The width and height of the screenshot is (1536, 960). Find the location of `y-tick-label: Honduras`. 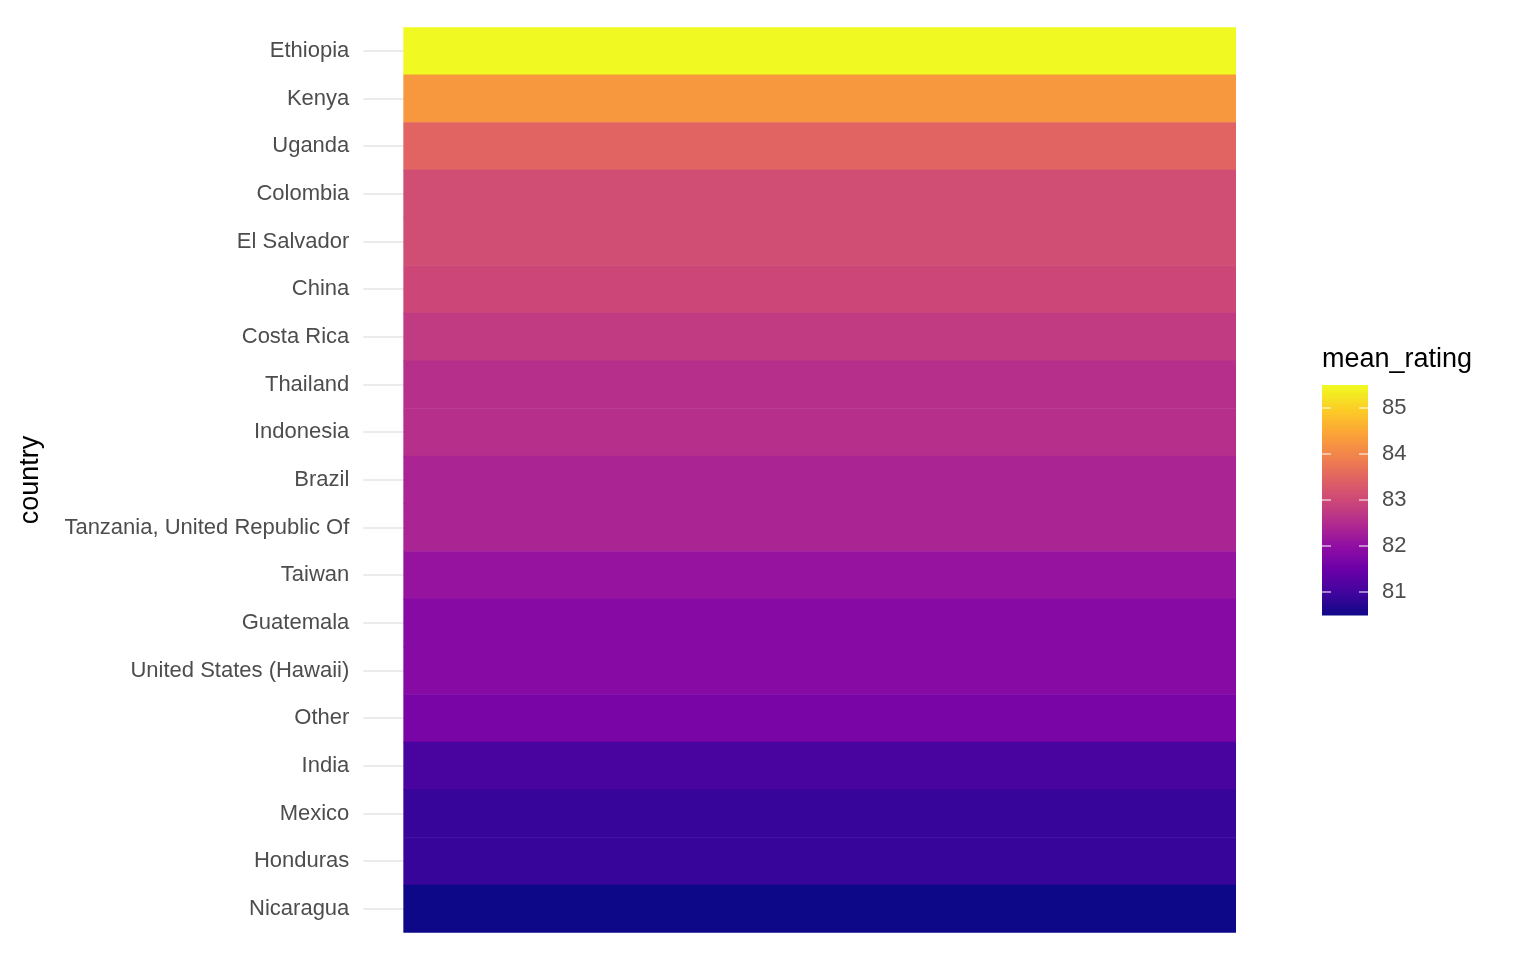

y-tick-label: Honduras is located at coordinates (301, 860).